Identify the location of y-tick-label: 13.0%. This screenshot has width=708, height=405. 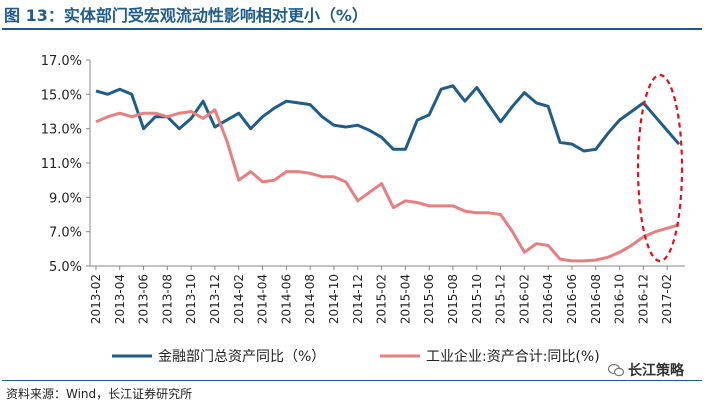
(61, 130).